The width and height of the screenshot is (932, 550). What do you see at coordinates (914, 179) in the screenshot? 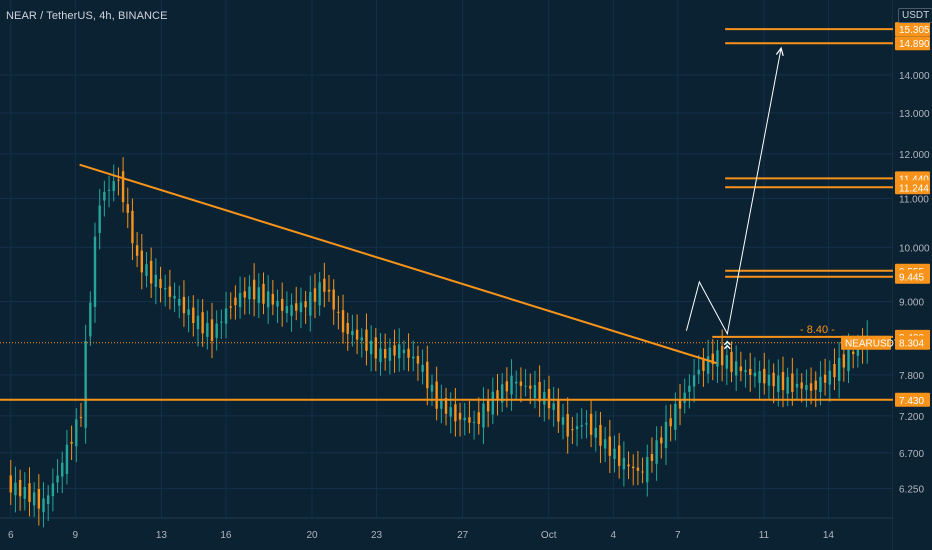
I see `level-price-label: 11.440` at bounding box center [914, 179].